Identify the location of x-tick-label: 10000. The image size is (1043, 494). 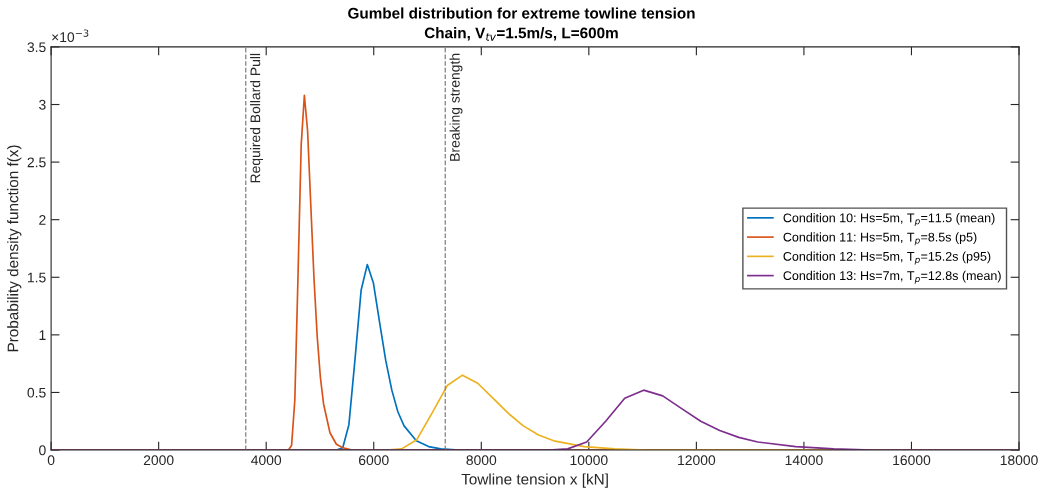
(589, 460).